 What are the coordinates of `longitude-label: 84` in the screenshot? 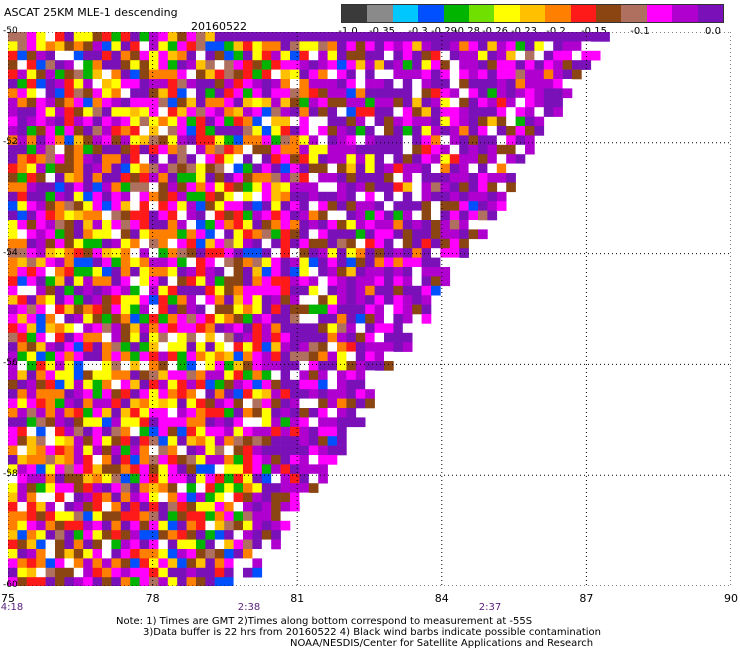 It's located at (441, 598).